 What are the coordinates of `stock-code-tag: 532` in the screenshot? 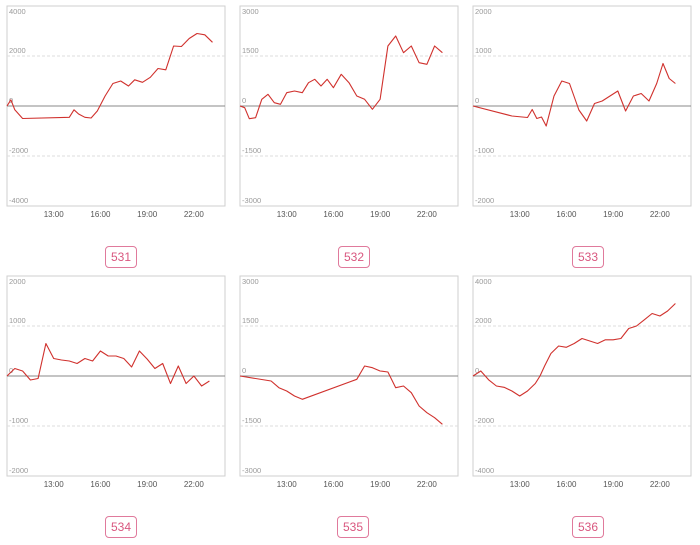 It's located at (354, 257).